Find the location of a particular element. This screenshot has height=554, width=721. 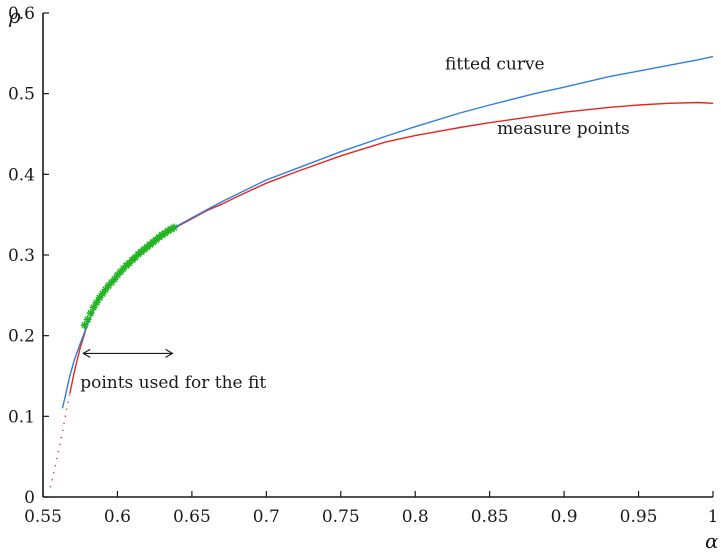

y-tick-label: 0.6 is located at coordinates (21, 14).